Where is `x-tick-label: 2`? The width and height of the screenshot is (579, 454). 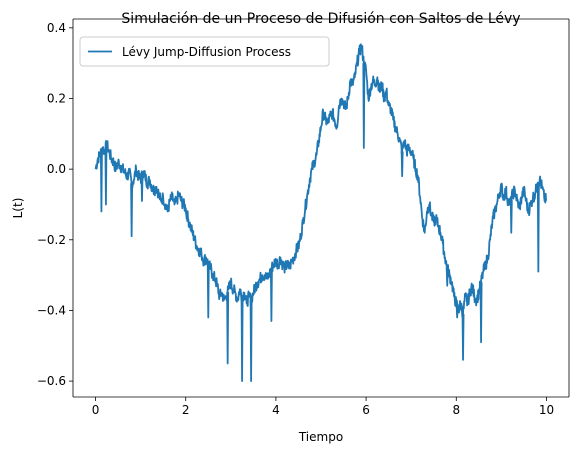 x-tick-label: 2 is located at coordinates (186, 410).